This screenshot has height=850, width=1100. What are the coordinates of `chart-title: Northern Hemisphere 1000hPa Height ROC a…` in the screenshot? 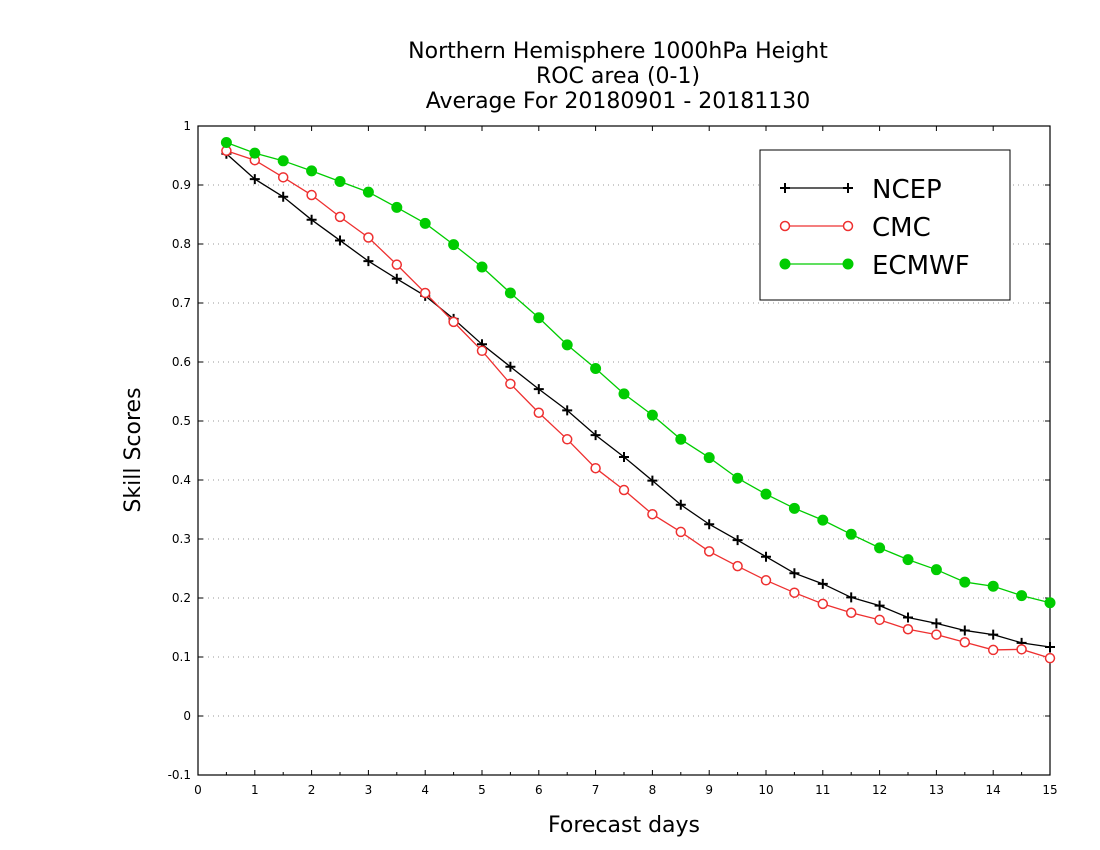 It's located at (618, 76).